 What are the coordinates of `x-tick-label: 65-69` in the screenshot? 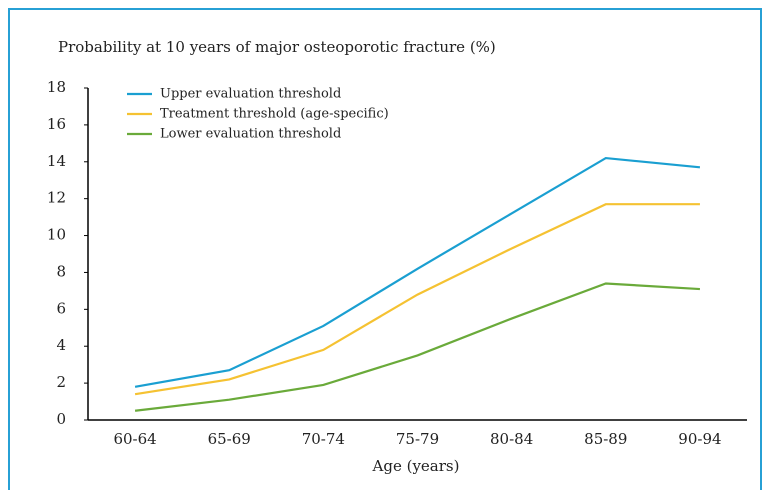 It's located at (229, 439).